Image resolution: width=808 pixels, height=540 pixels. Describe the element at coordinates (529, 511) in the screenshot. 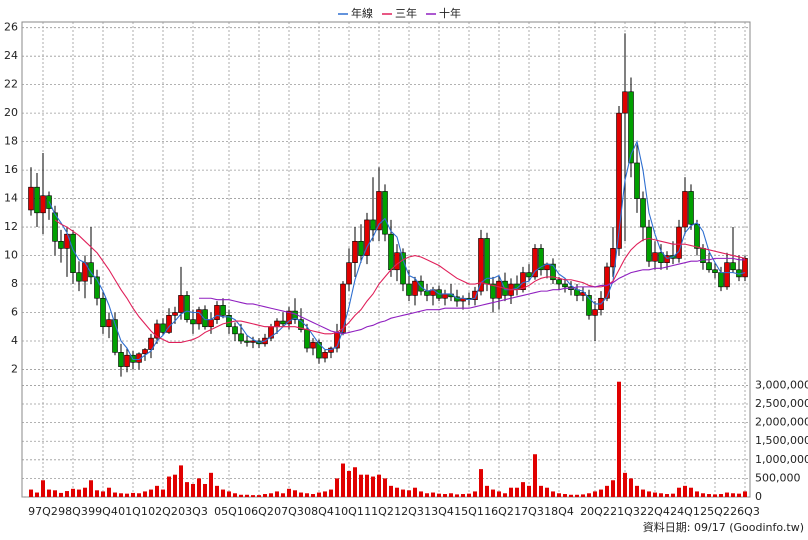

I see `x-tick-label: 17Q3` at that location.